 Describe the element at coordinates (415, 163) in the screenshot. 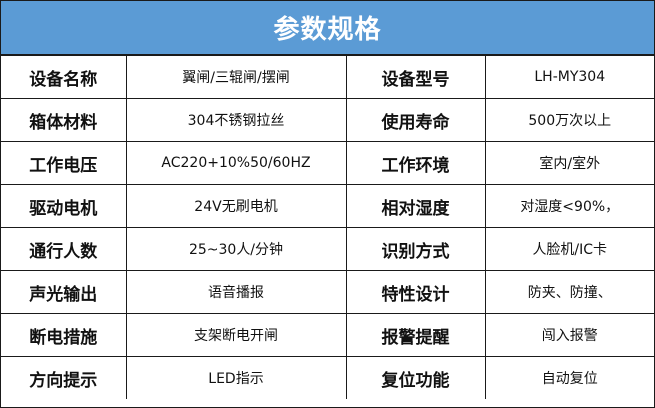

I see `spec-label: 工作环境` at that location.